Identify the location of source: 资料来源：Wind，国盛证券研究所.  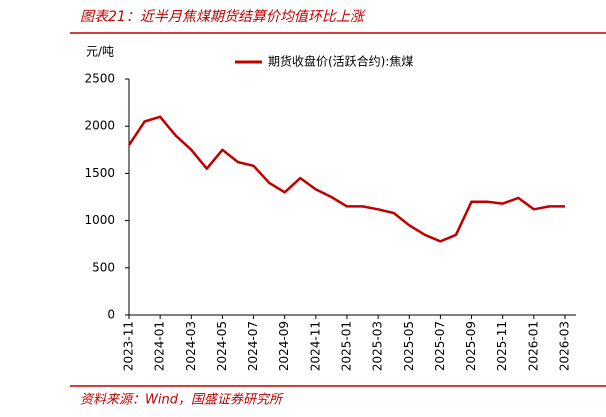
(182, 400).